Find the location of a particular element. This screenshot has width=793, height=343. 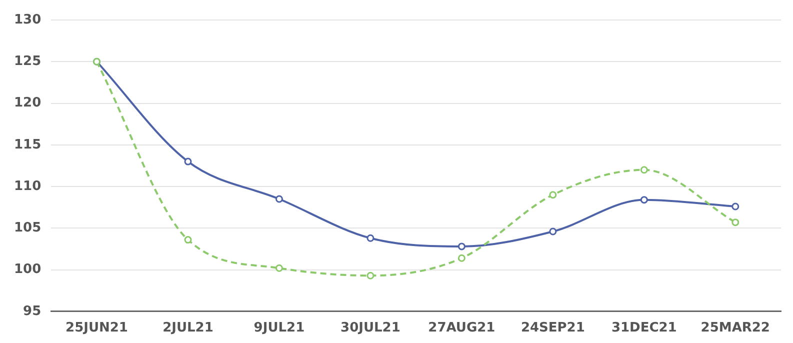

y-tick-label: 130 is located at coordinates (28, 20).